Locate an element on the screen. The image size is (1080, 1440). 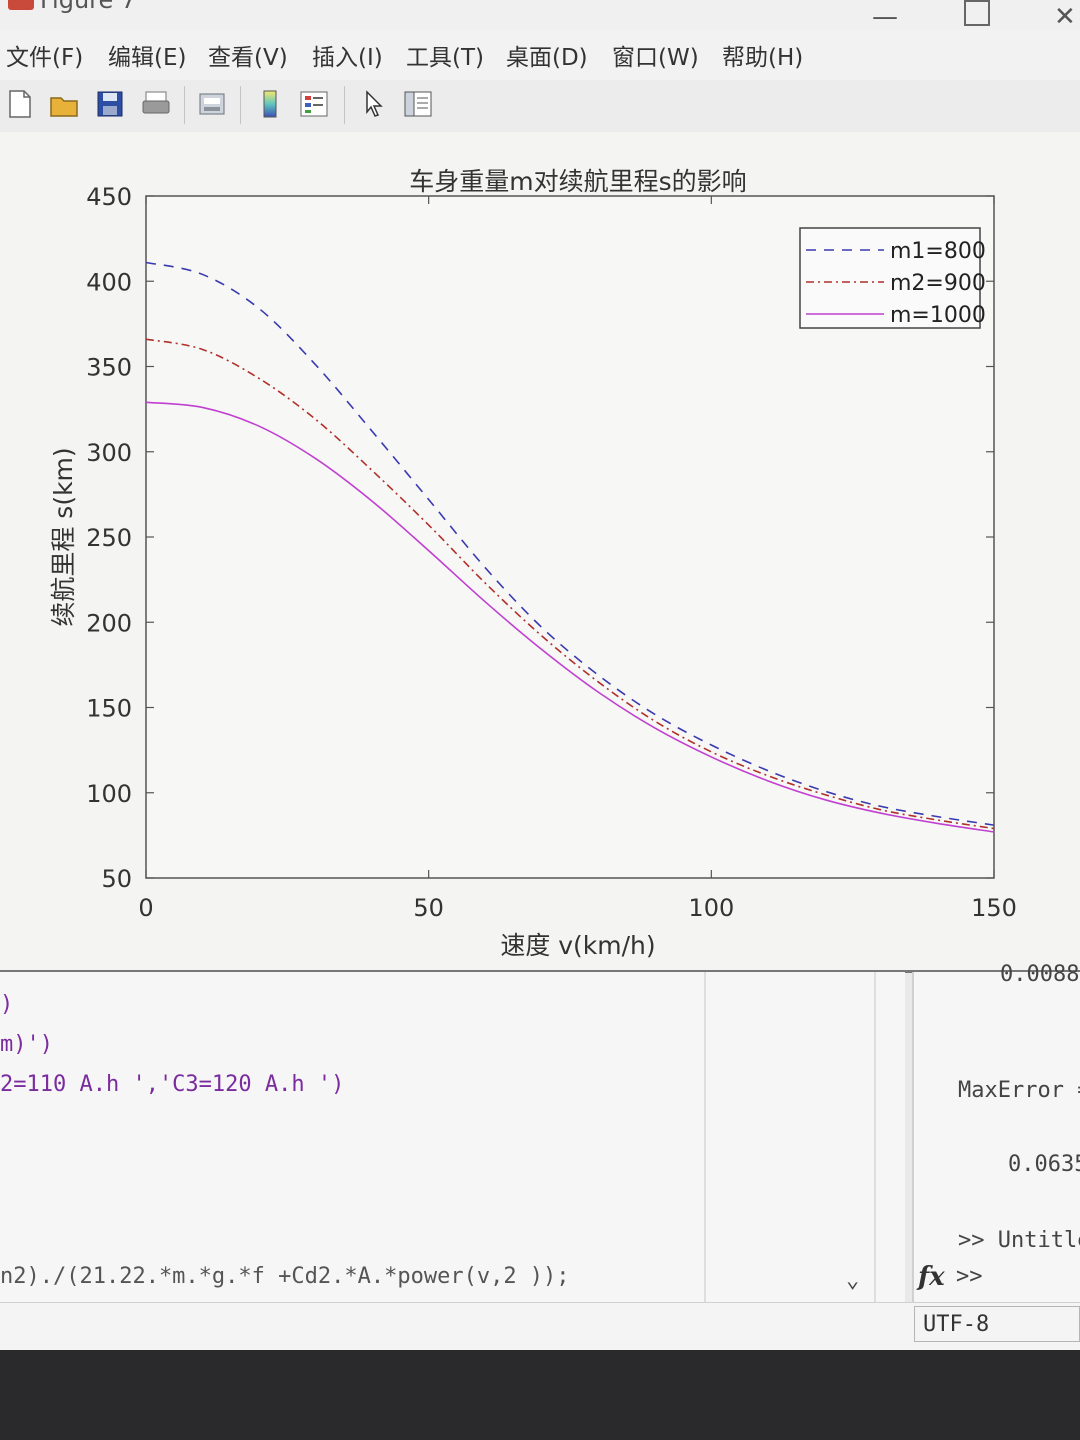
menu-edit: 编辑(E) is located at coordinates (147, 58).